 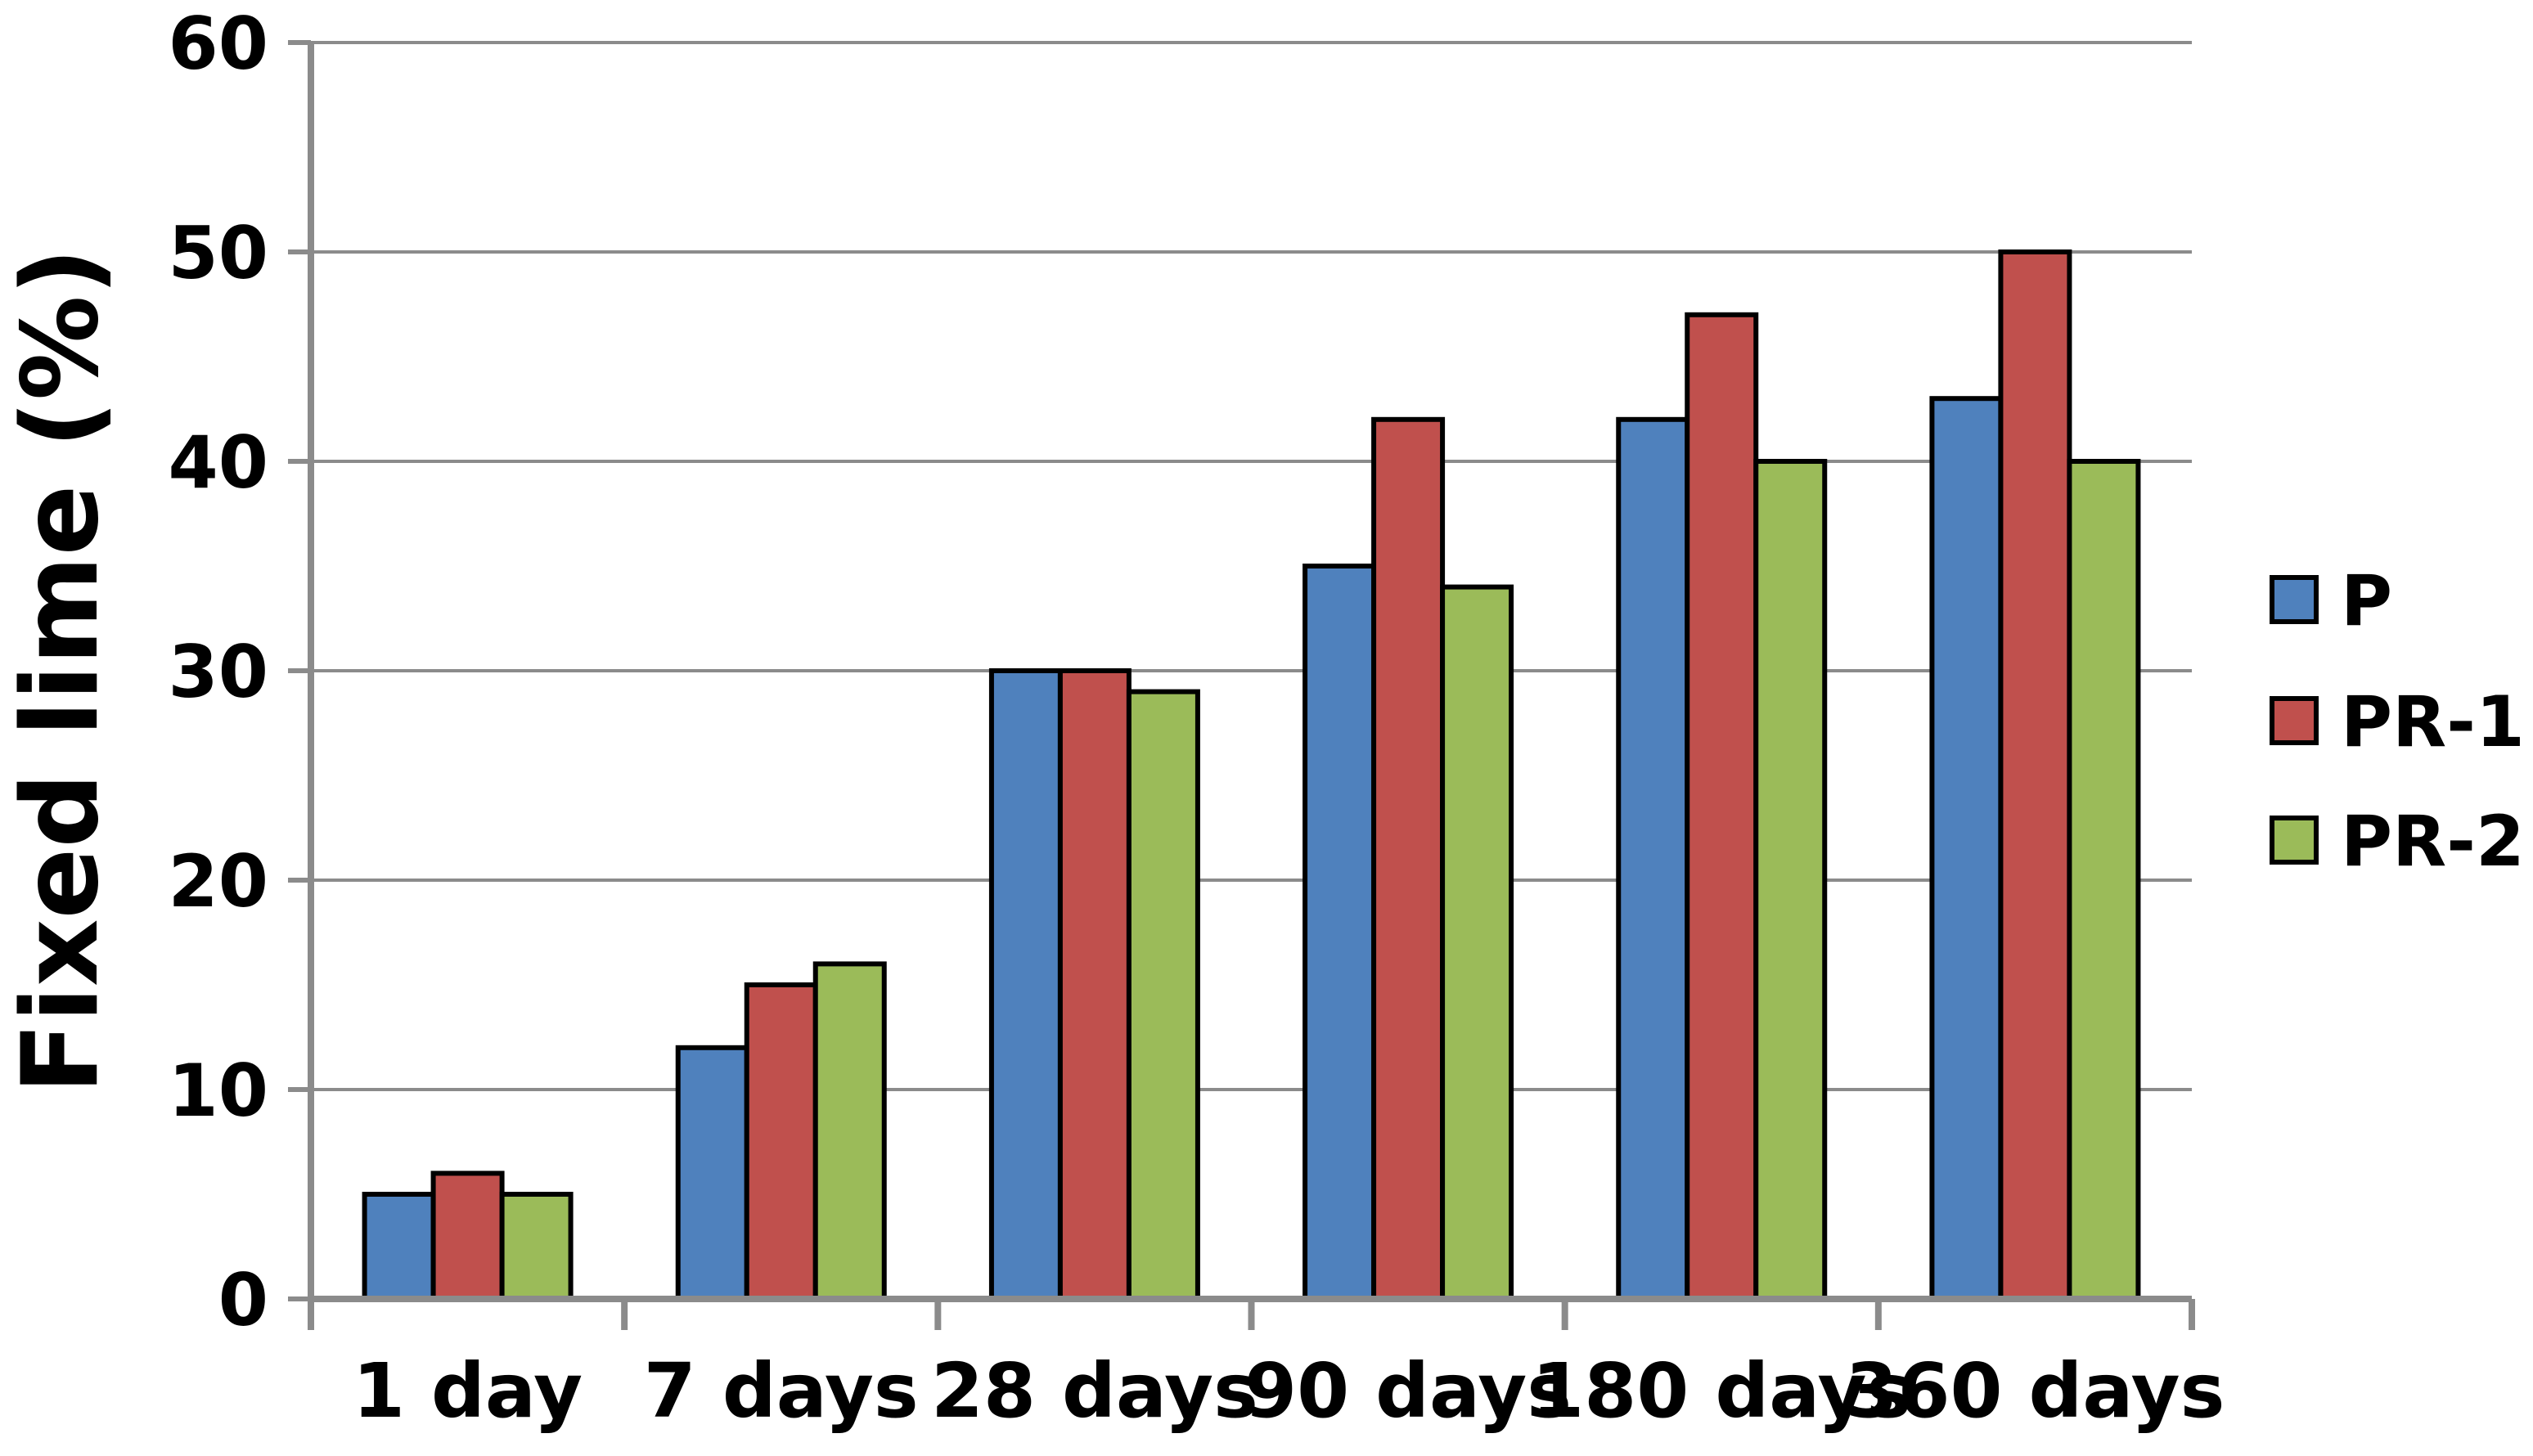 I want to click on bar-PR-1-360-days, so click(x=2035, y=775).